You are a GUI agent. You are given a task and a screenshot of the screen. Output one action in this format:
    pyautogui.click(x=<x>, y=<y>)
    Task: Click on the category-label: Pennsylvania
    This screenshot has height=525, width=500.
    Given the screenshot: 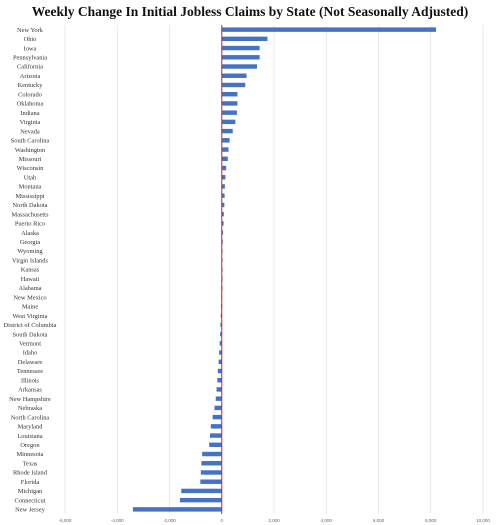 What is the action you would take?
    pyautogui.click(x=30, y=57)
    